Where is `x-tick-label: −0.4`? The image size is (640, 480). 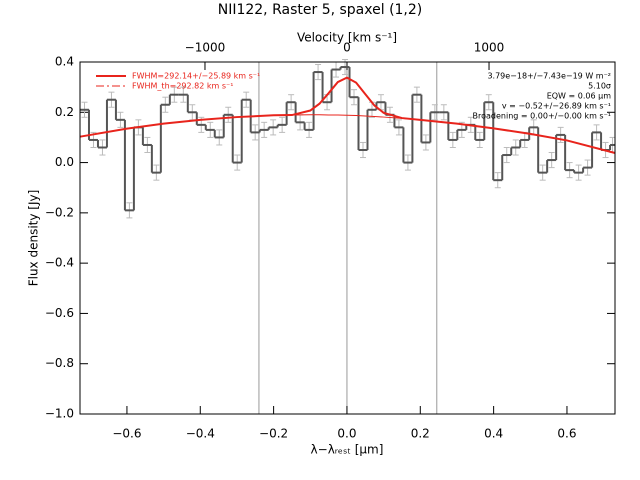 x-tick-label: −0.4 is located at coordinates (200, 434).